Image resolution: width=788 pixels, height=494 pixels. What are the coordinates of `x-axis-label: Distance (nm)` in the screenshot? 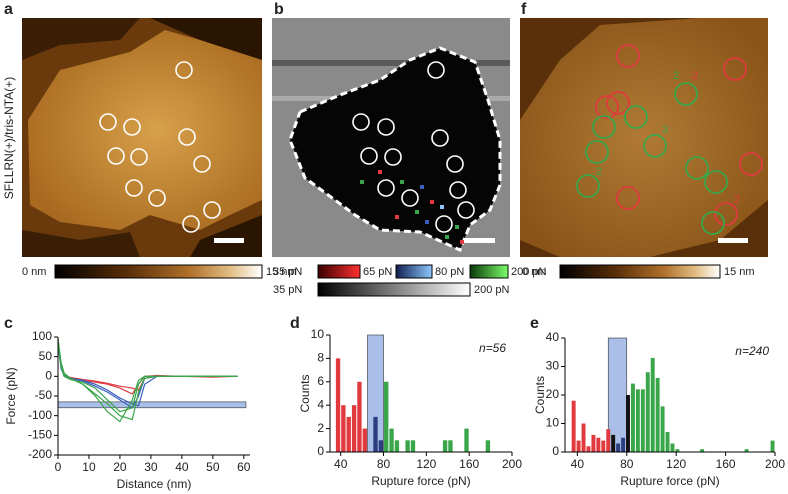 It's located at (154, 484).